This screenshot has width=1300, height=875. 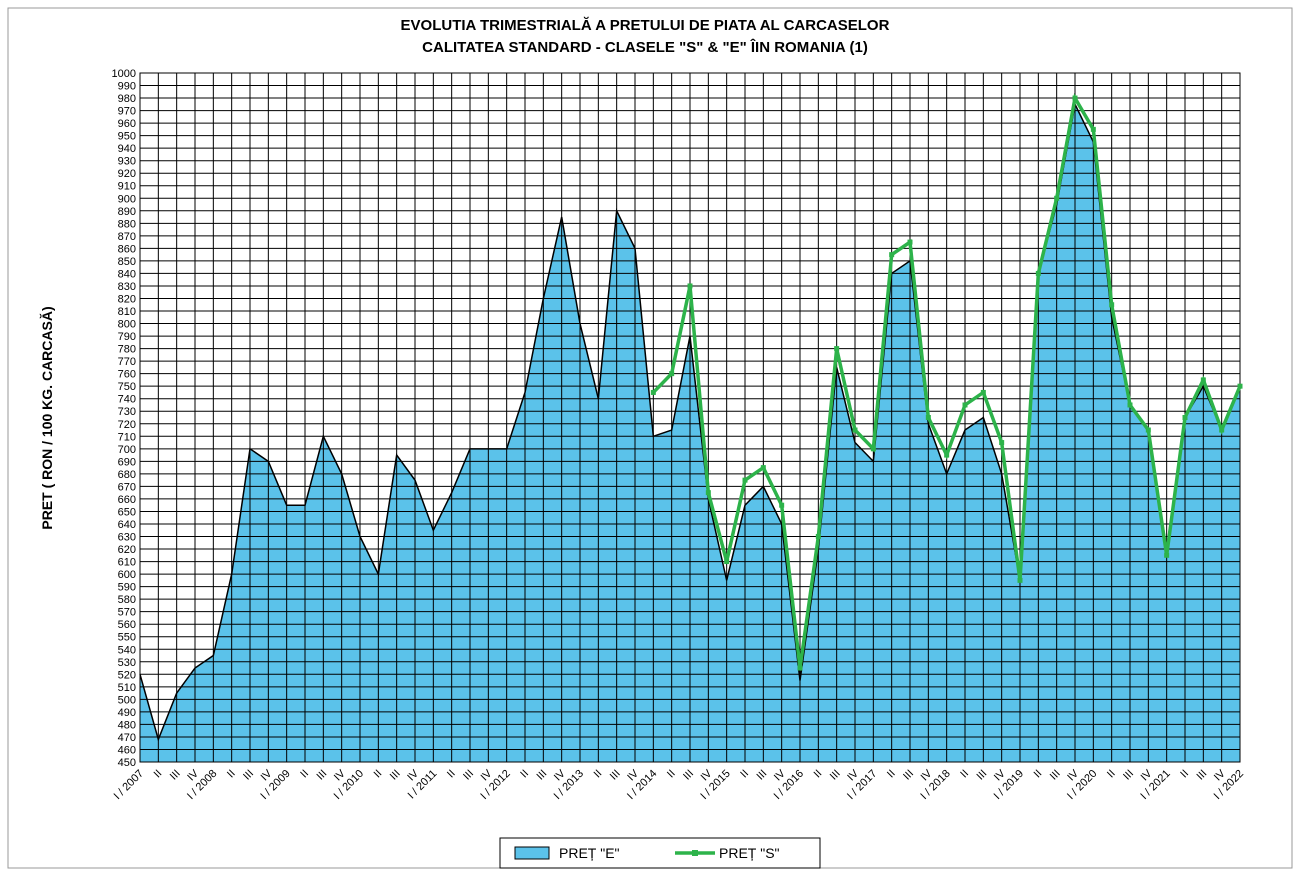 What do you see at coordinates (127, 187) in the screenshot?
I see `y-tick-label: 910` at bounding box center [127, 187].